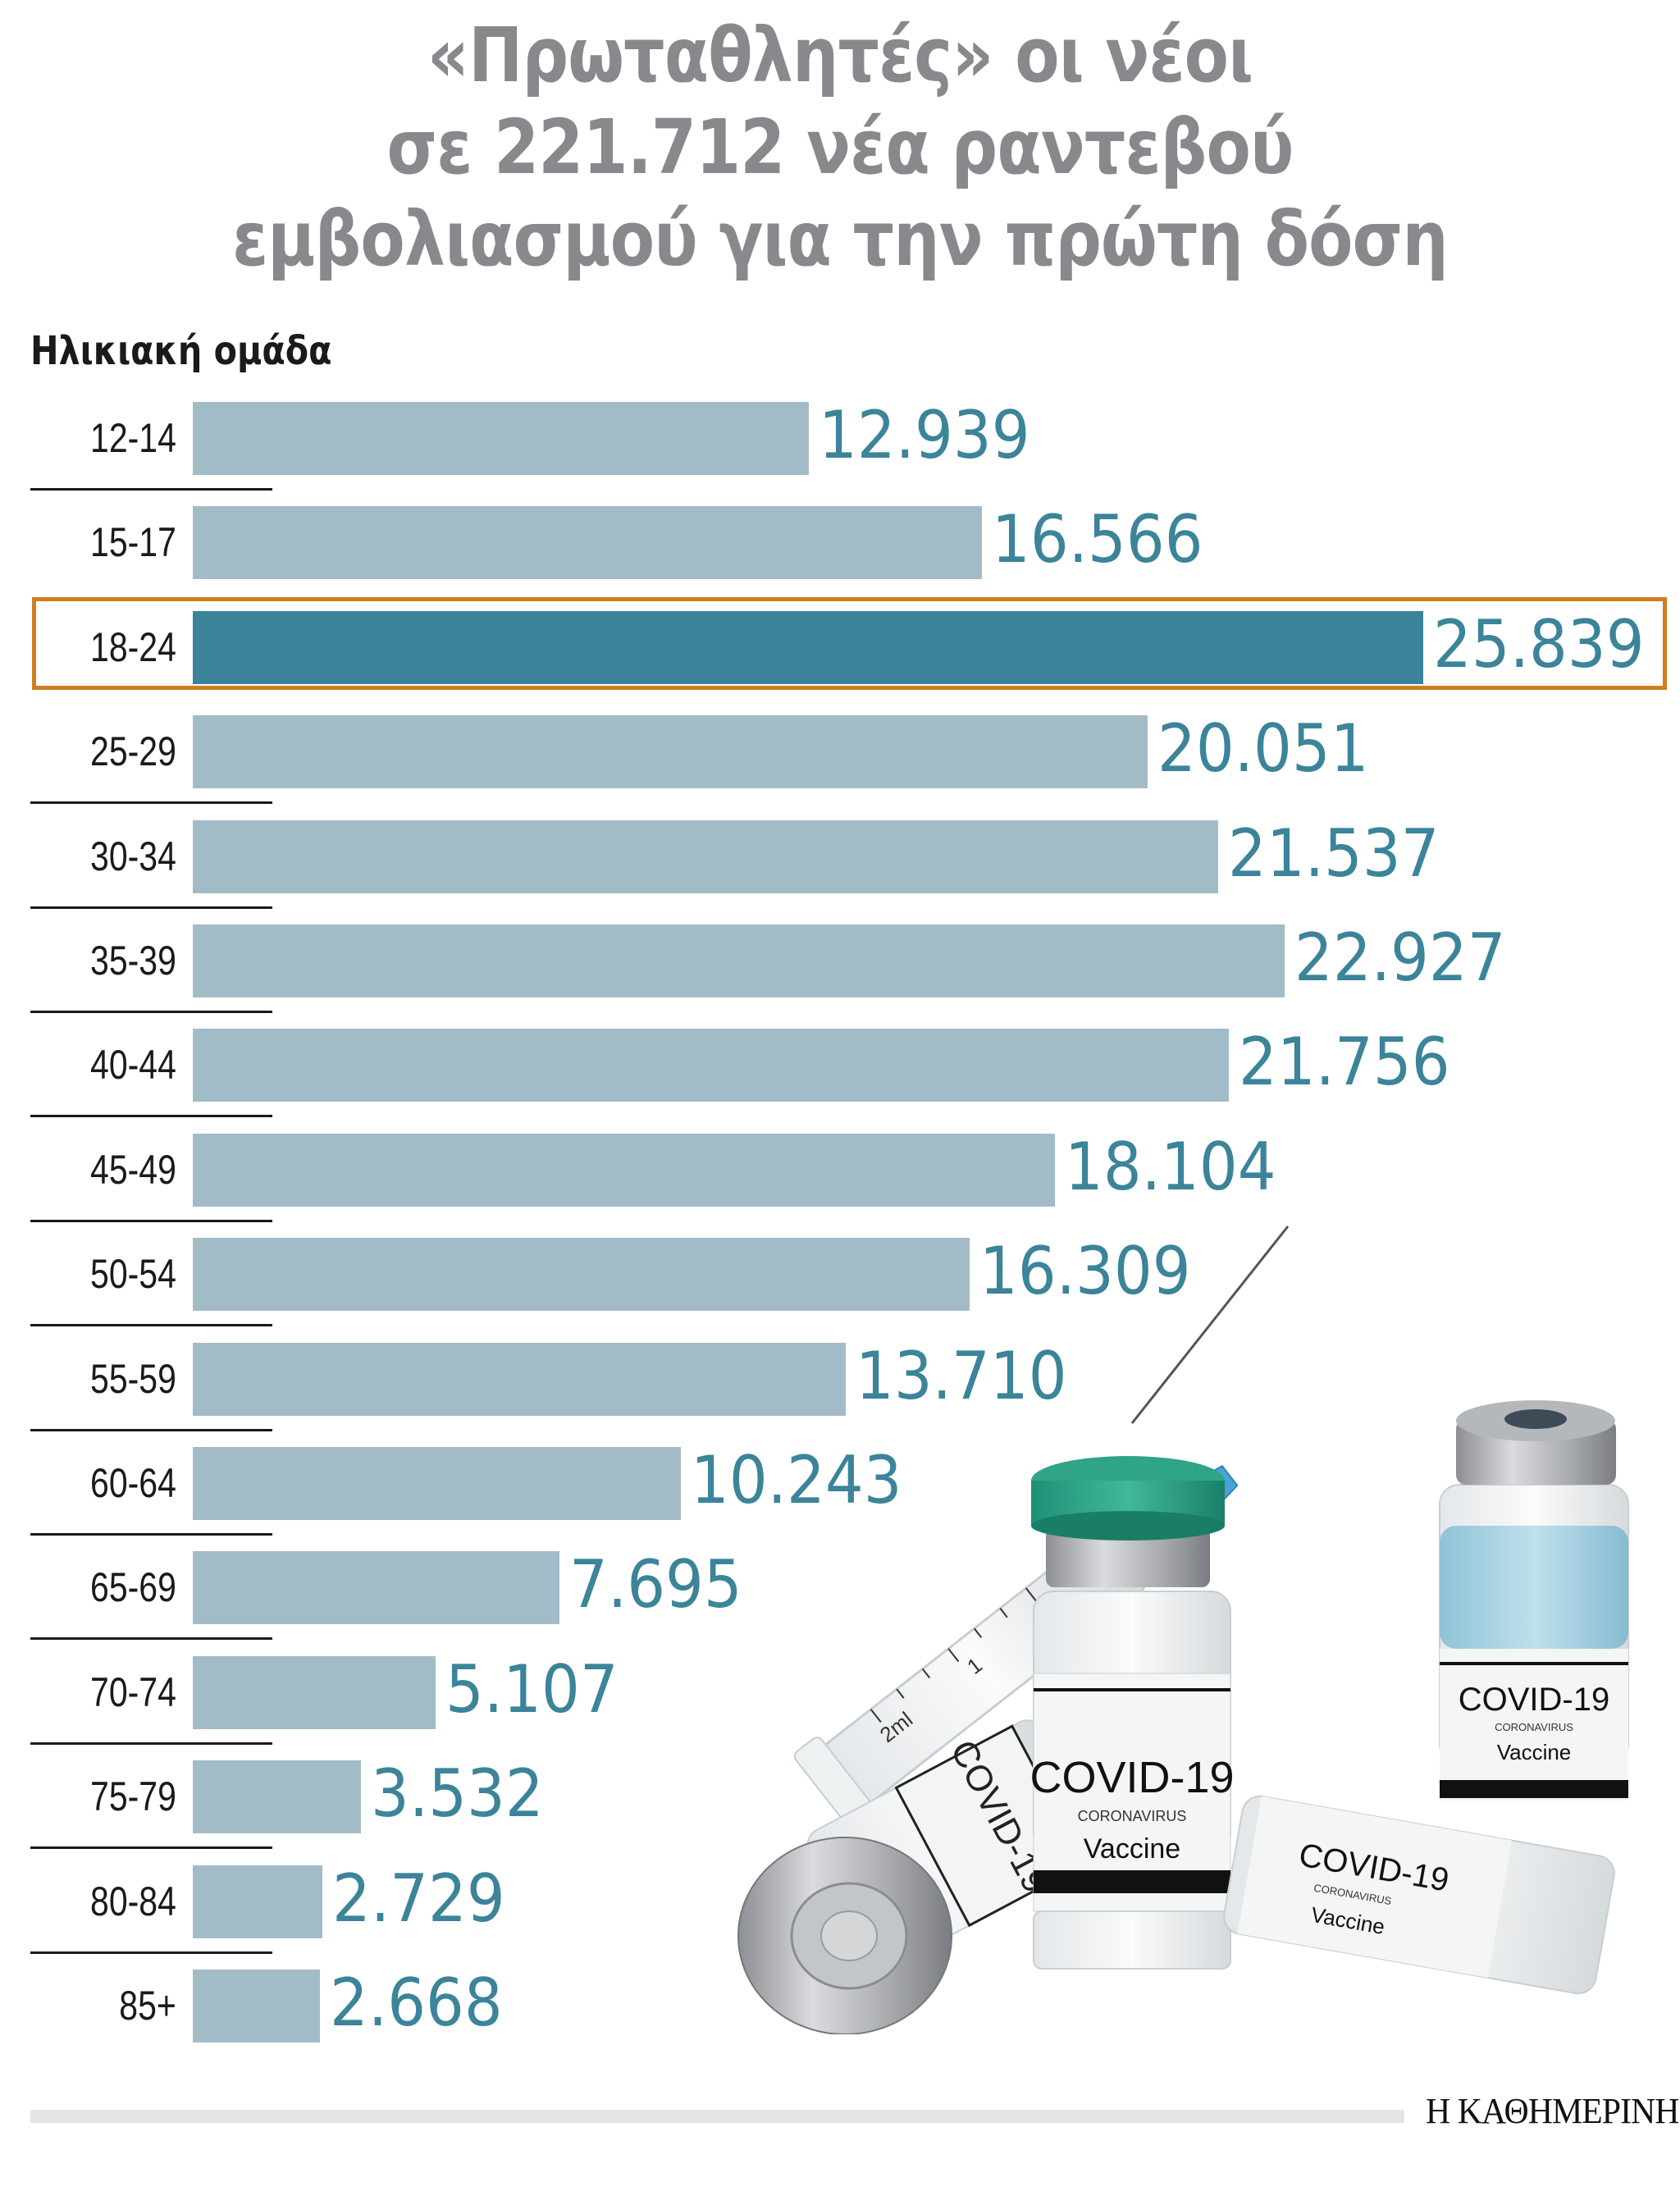 Image resolution: width=1680 pixels, height=2191 pixels. Describe the element at coordinates (458, 1794) in the screenshot. I see `value-label: 3.532` at that location.